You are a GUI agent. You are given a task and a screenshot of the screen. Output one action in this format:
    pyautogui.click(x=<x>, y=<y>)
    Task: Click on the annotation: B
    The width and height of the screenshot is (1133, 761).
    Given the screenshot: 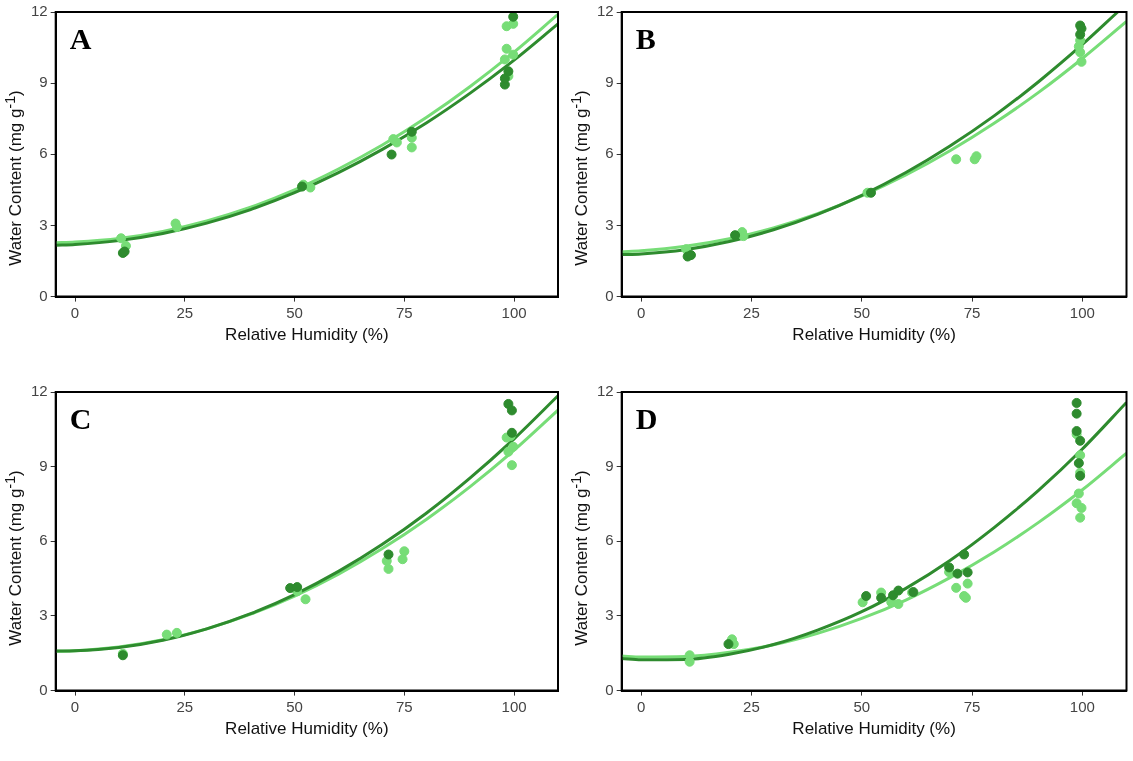 What is the action you would take?
    pyautogui.click(x=645, y=38)
    